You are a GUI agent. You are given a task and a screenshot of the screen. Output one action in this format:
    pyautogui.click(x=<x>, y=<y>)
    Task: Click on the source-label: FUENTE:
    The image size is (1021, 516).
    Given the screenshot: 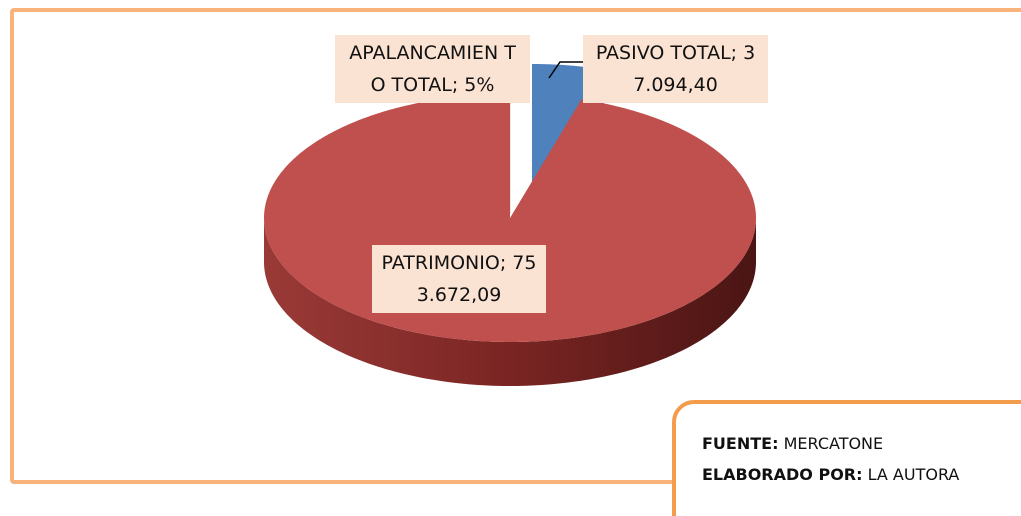 What is the action you would take?
    pyautogui.click(x=740, y=443)
    